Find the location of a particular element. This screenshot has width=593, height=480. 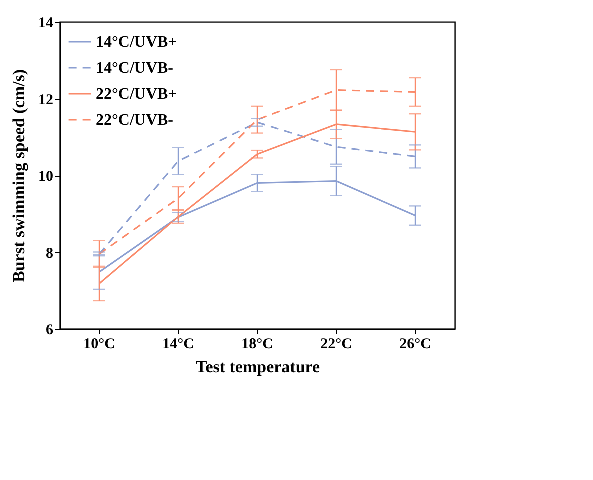

x-tick-label: 26°C is located at coordinates (416, 344).